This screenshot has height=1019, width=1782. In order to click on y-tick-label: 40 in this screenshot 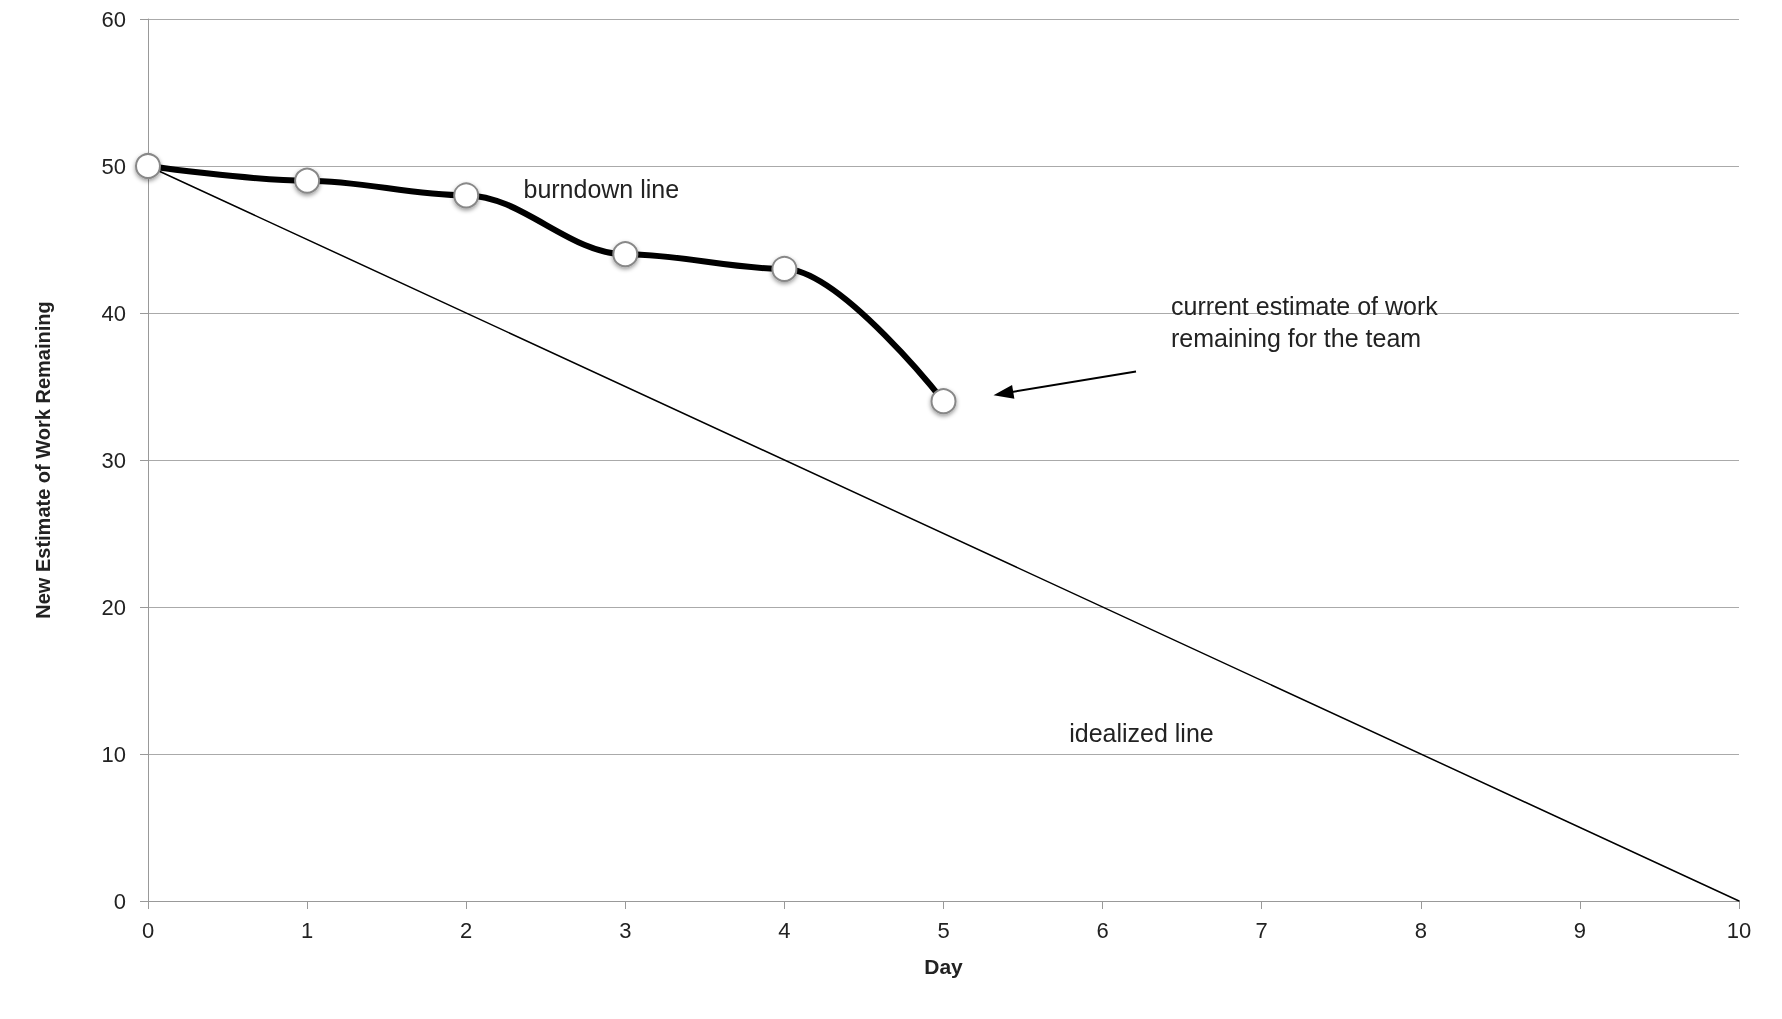, I will do `click(113, 313)`.